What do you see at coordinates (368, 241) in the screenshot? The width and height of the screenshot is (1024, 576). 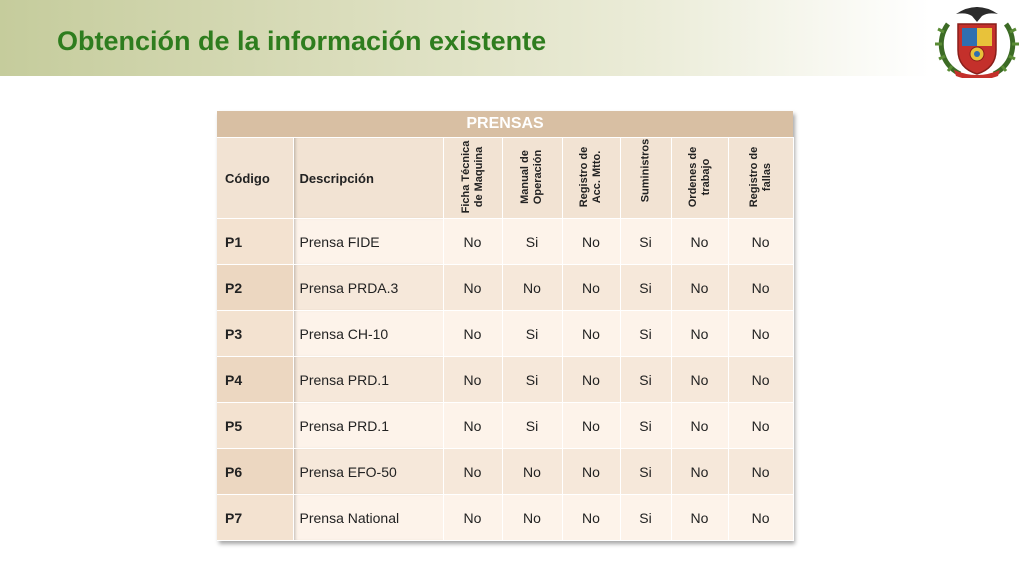 I see `cell-description: Prensa FIDE` at bounding box center [368, 241].